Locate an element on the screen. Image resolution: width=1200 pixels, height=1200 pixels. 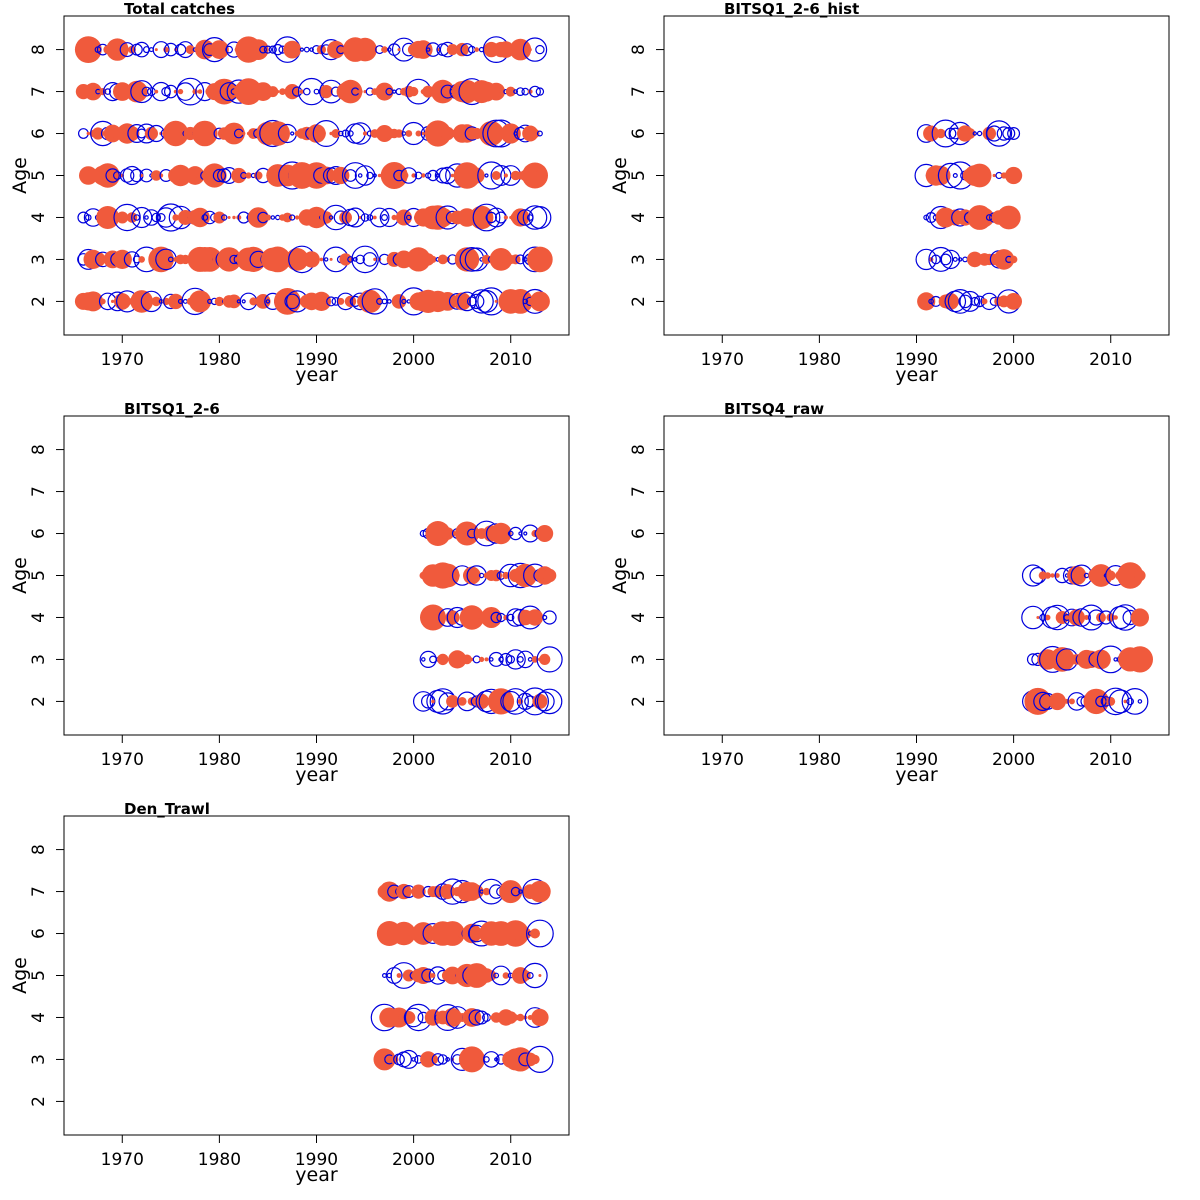
plot-frame is located at coordinates (916, 175).